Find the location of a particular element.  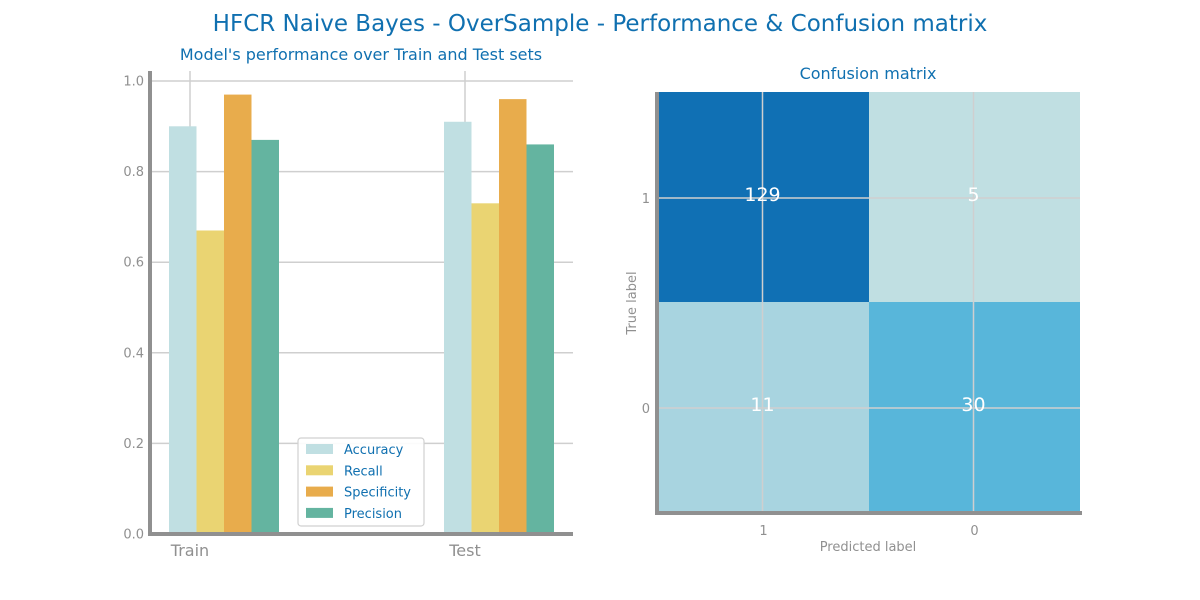

cm-cell-labels: 129 5 11 30 is located at coordinates (864, 300).